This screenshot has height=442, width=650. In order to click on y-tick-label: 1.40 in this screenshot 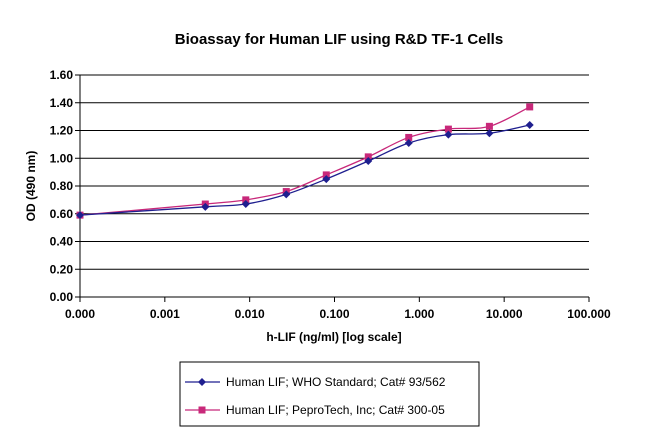, I will do `click(62, 103)`.